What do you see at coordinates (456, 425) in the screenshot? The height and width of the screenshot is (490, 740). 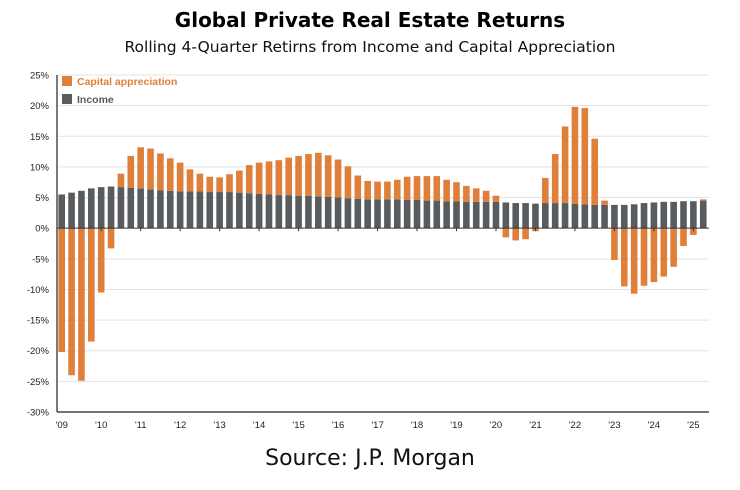 I see `x-tick-label: '19` at bounding box center [456, 425].